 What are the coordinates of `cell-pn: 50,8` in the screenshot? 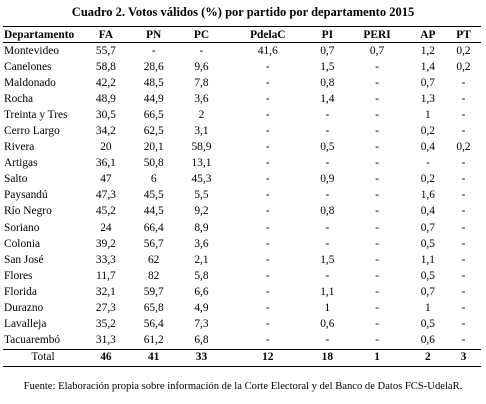 It's located at (153, 163).